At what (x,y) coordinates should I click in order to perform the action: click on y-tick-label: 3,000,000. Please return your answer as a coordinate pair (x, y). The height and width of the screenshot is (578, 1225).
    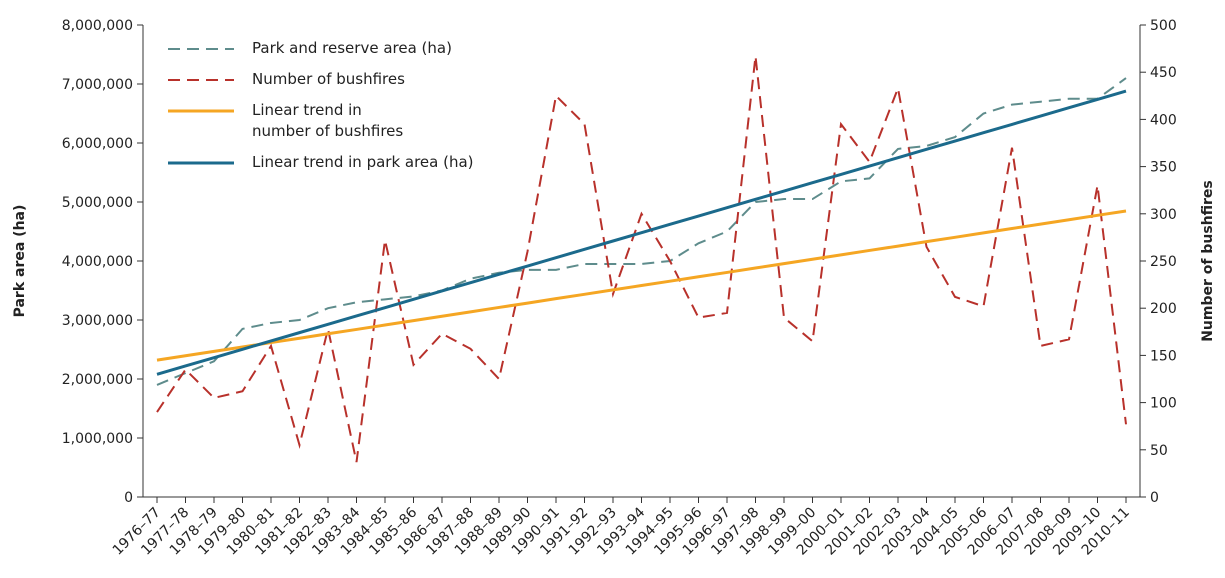
    Looking at the image, I should click on (97, 321).